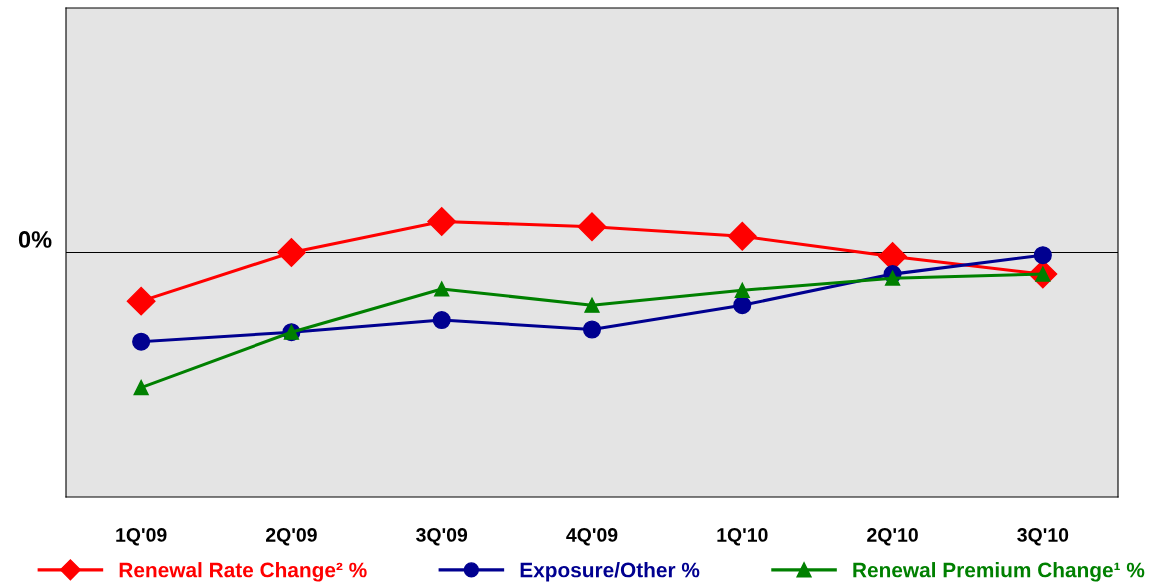 The image size is (1163, 584). I want to click on x-tick-label: 3Q'10, so click(1043, 537).